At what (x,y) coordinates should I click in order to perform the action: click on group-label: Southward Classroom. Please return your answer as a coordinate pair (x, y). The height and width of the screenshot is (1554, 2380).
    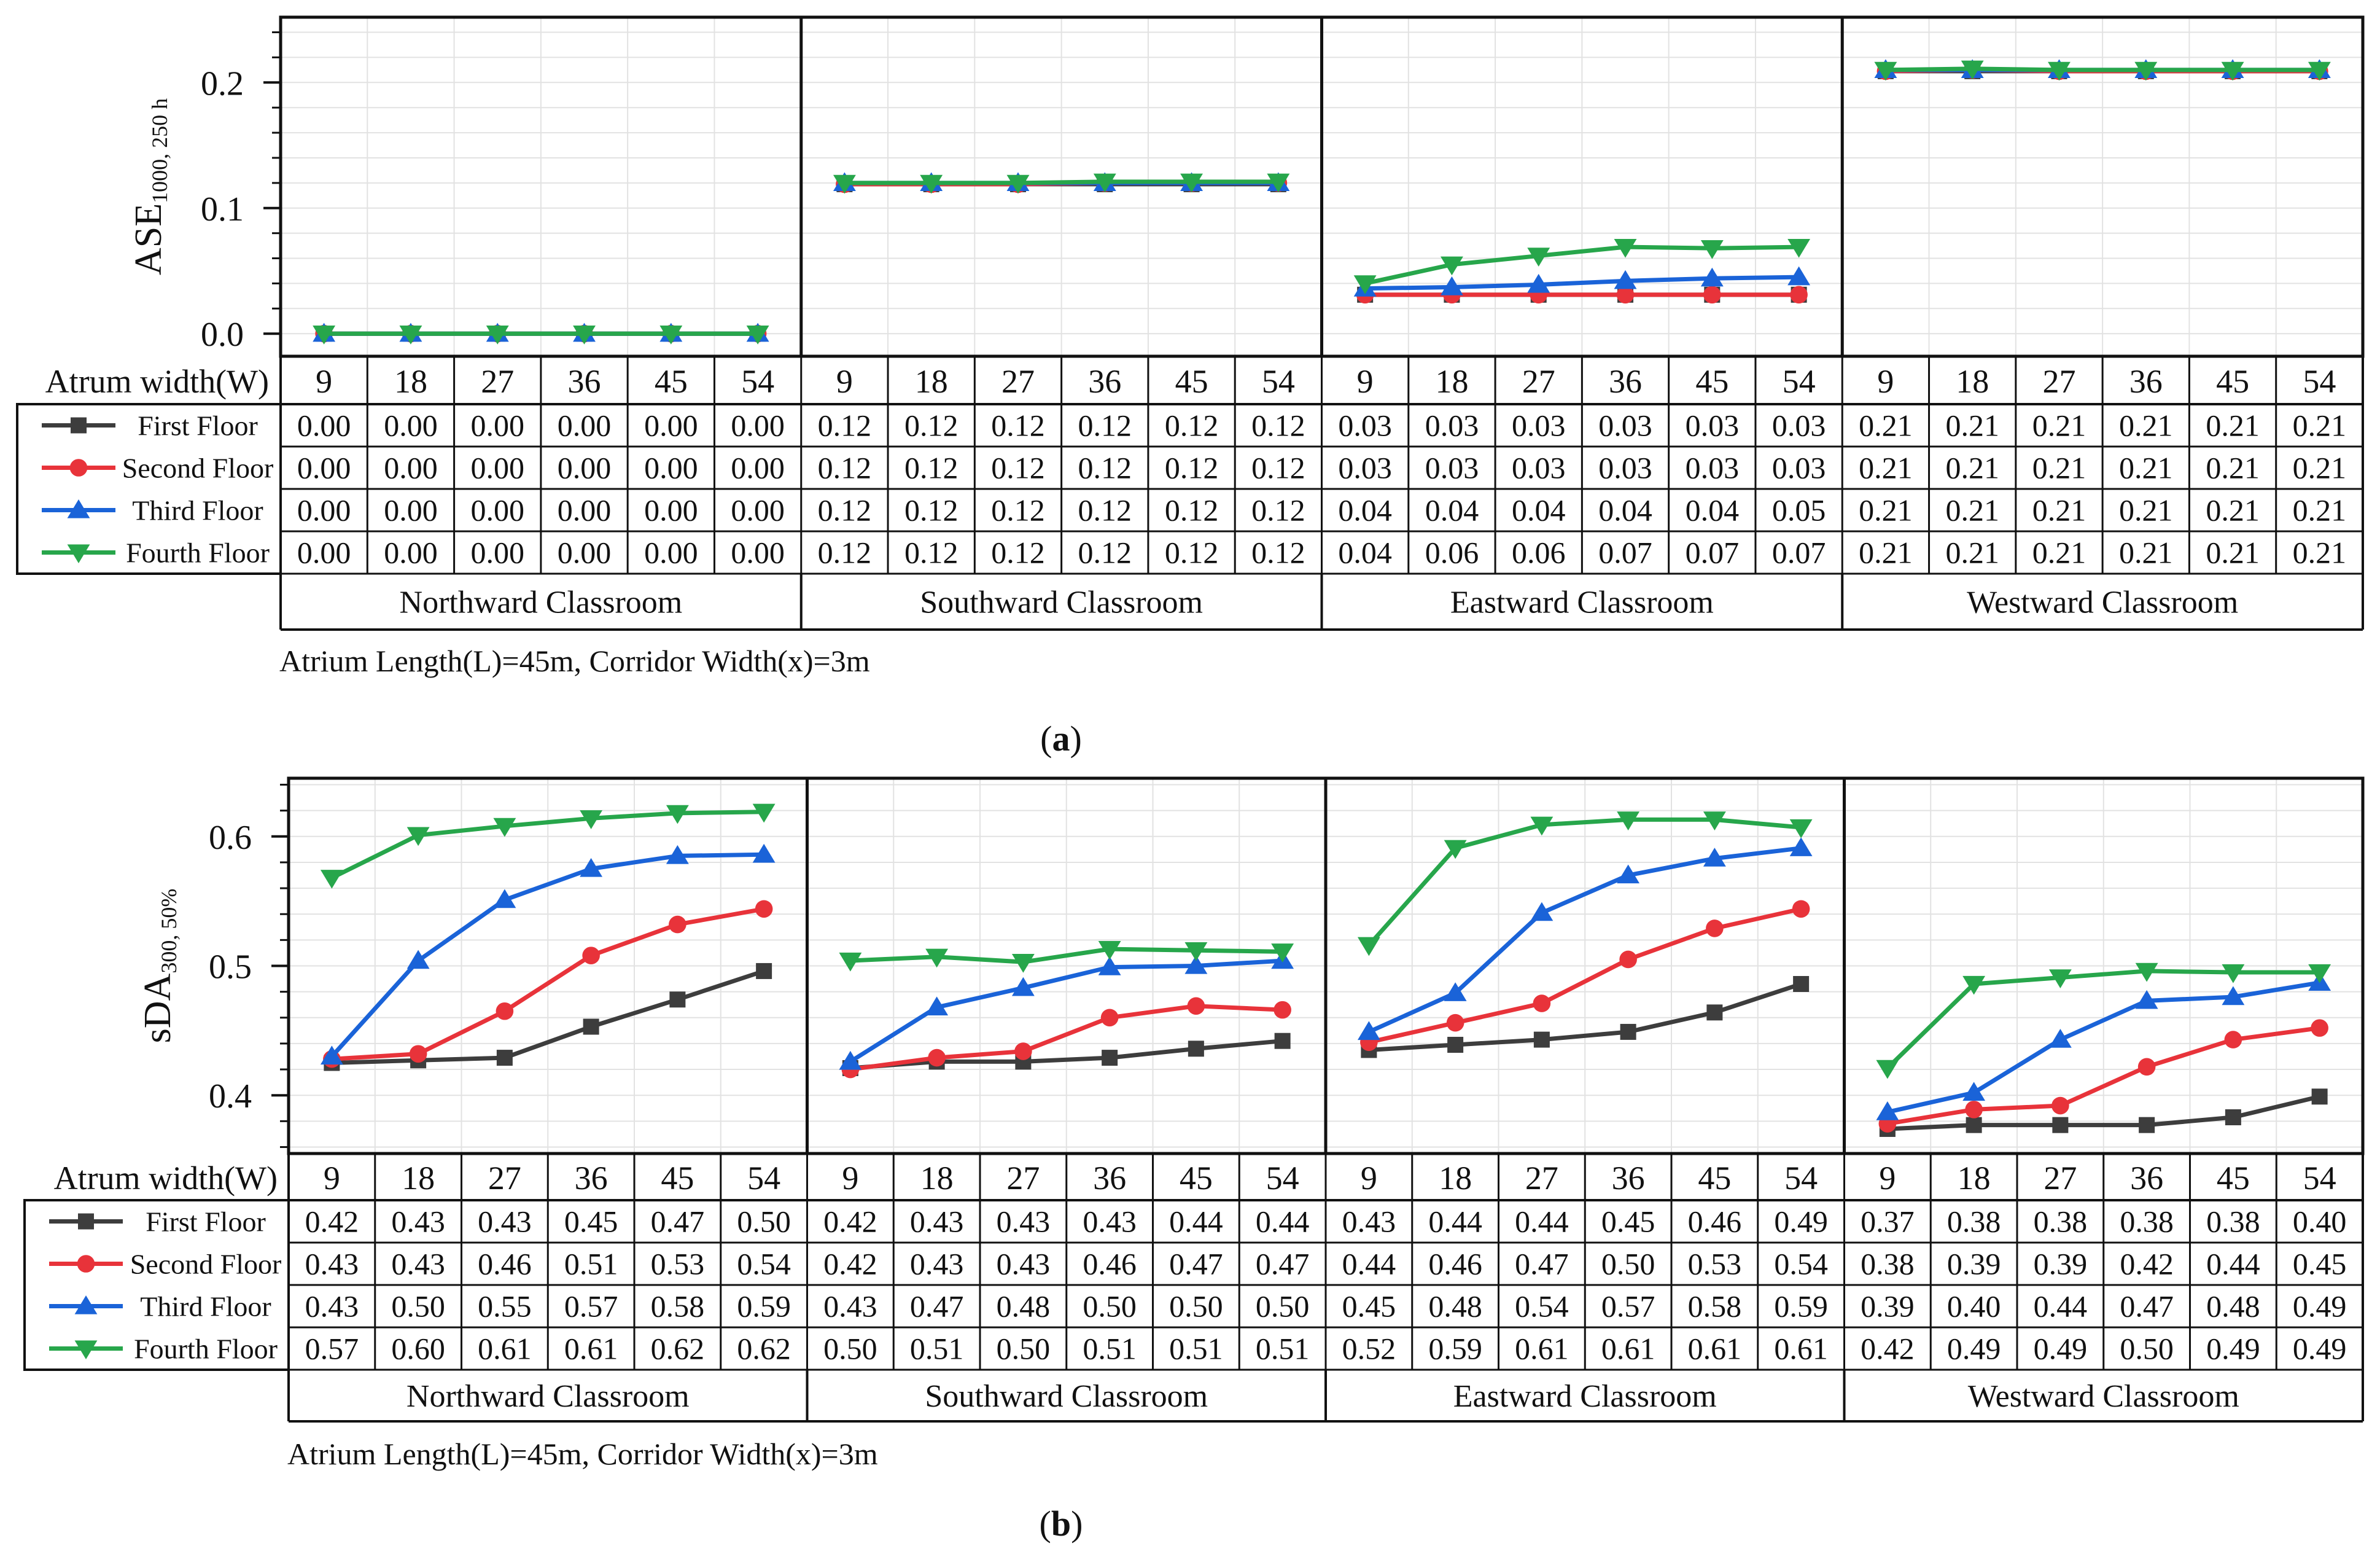
    Looking at the image, I should click on (1061, 602).